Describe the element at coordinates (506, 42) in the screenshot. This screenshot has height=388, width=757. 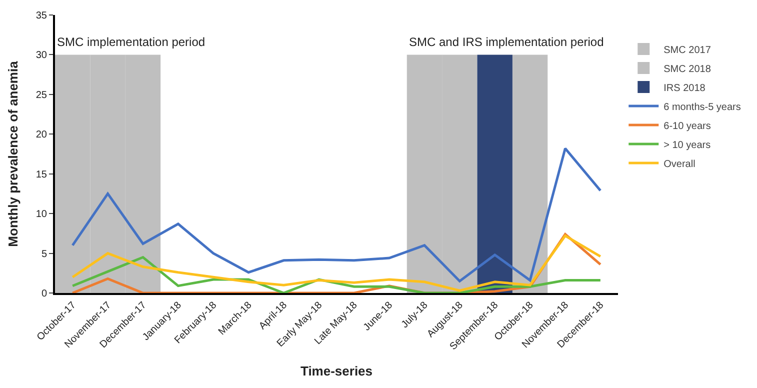
I see `annotation: SMC and IRS implementation period` at that location.